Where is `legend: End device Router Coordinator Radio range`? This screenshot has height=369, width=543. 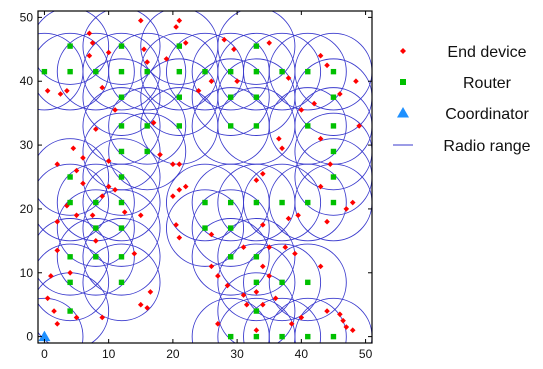 legend: End device Router Coordinator Radio range is located at coordinates (462, 99).